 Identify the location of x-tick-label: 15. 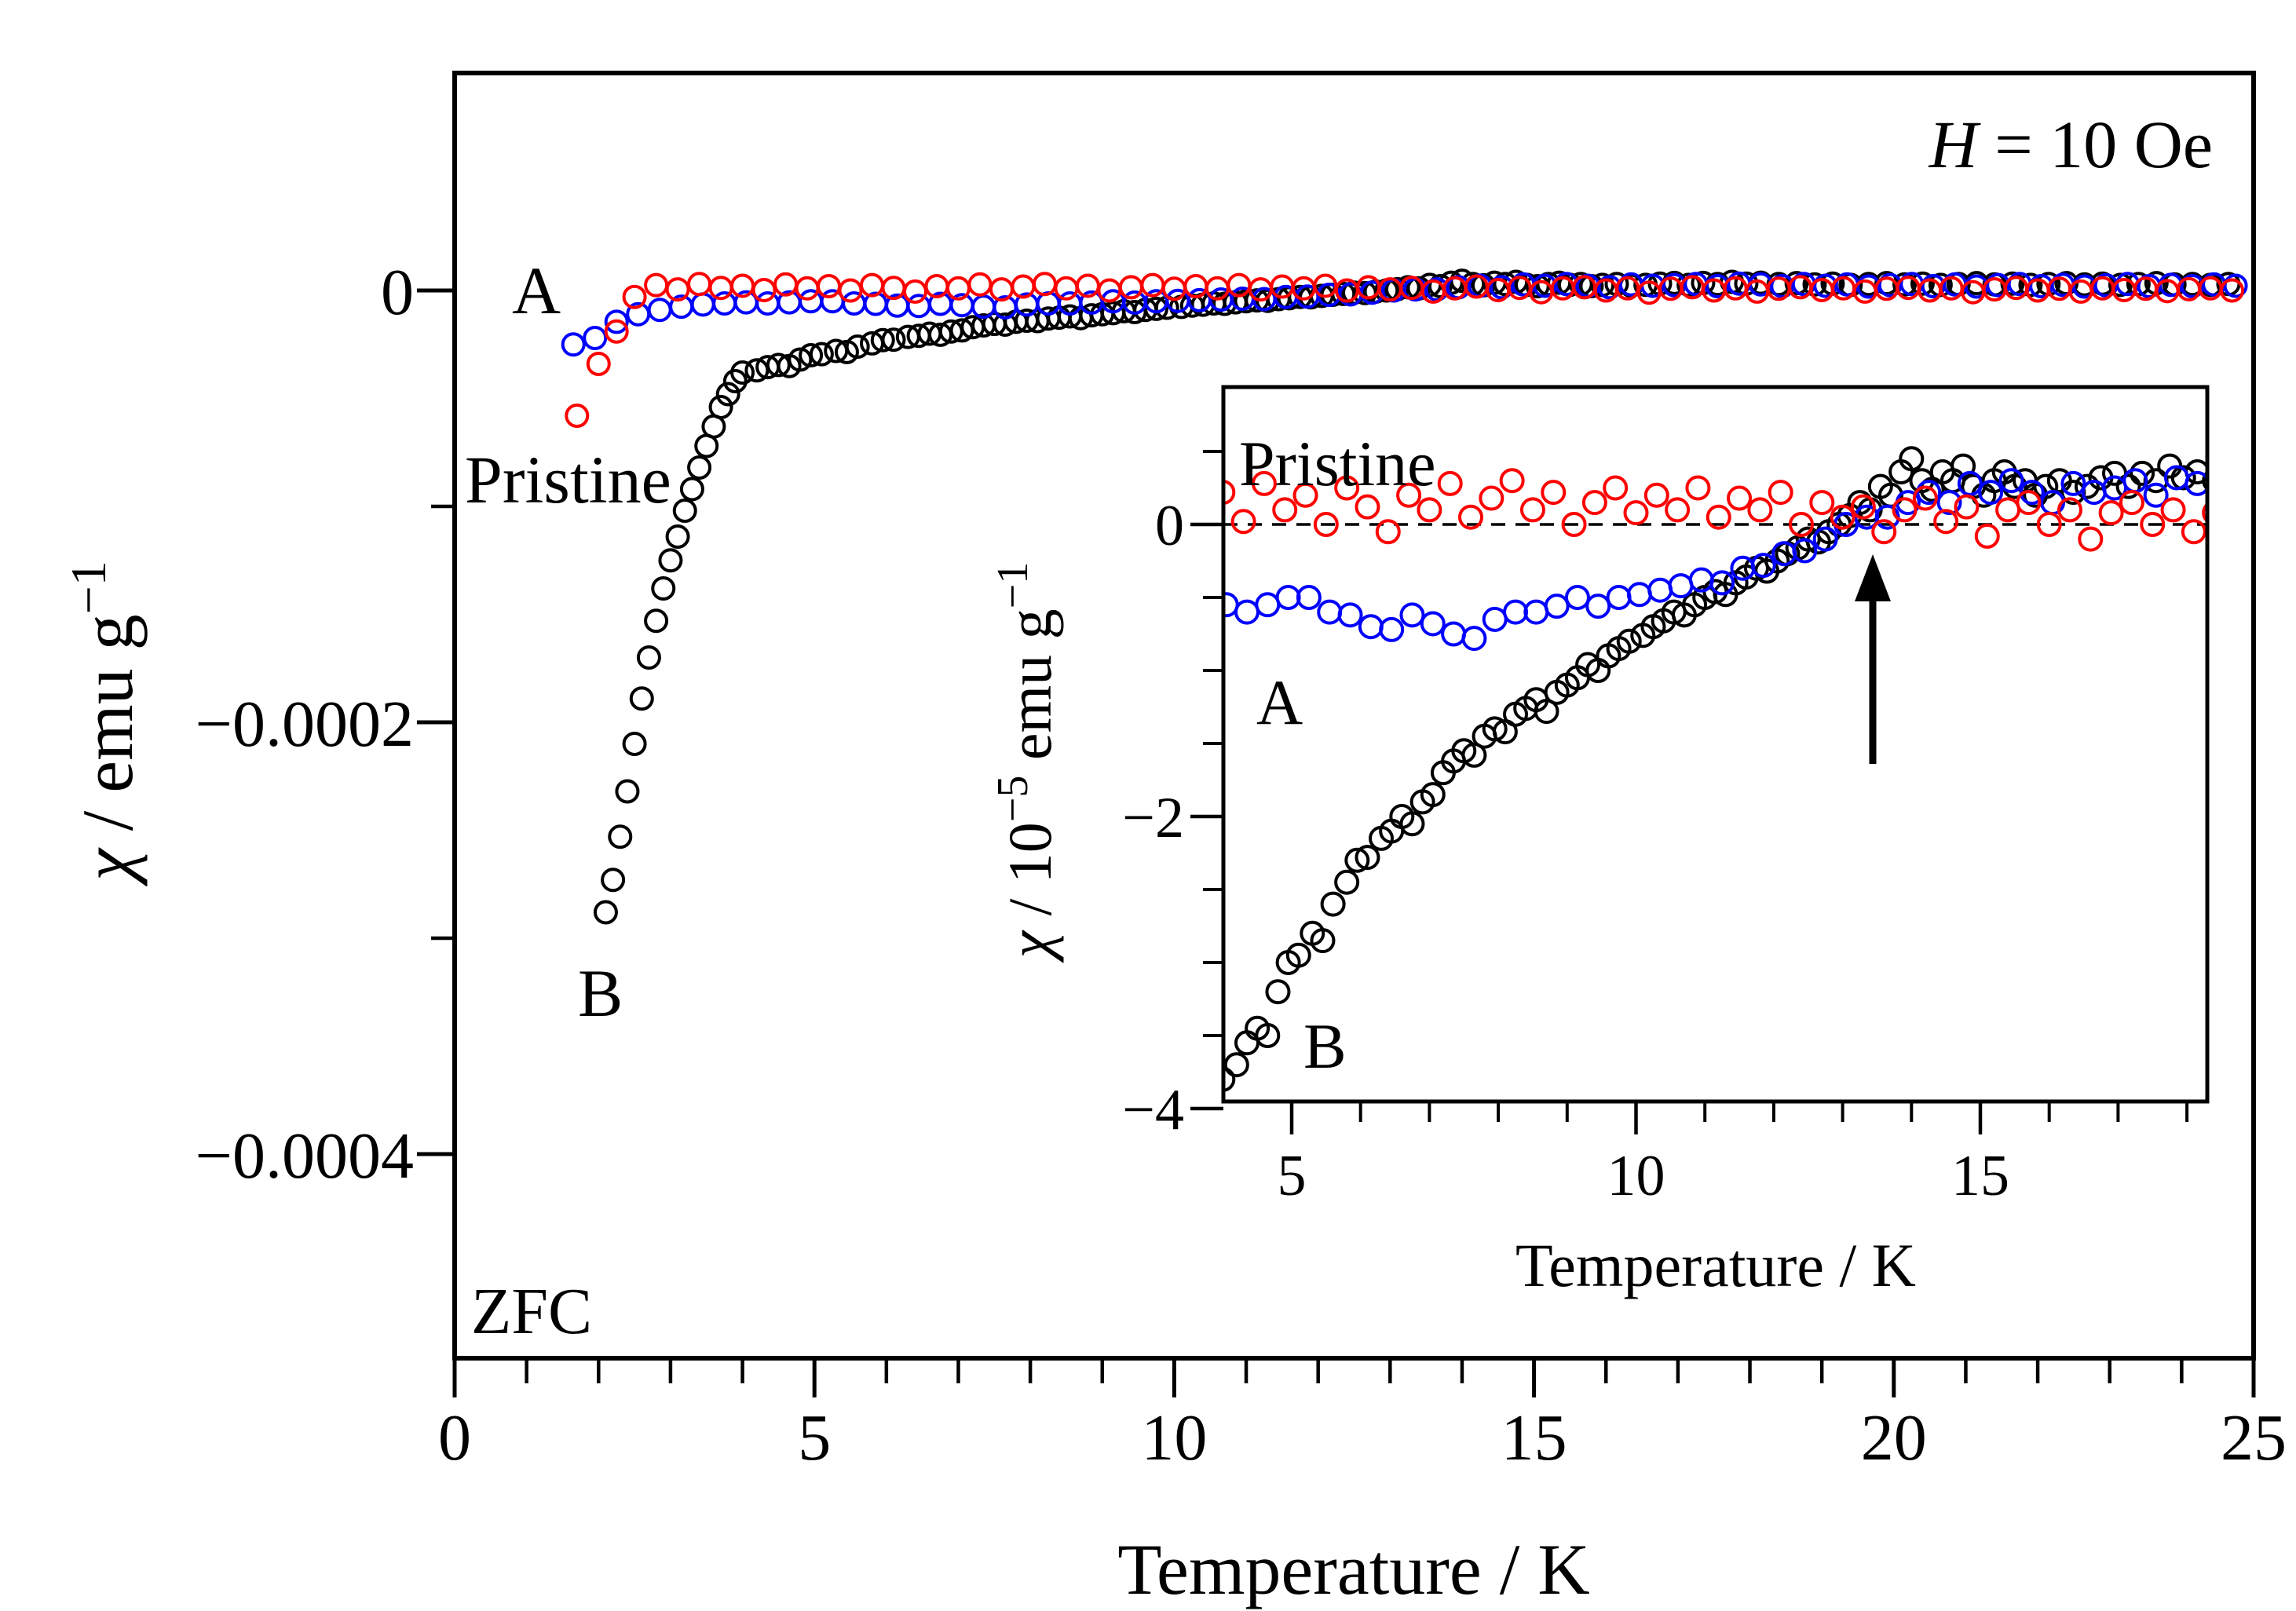
(1534, 1437).